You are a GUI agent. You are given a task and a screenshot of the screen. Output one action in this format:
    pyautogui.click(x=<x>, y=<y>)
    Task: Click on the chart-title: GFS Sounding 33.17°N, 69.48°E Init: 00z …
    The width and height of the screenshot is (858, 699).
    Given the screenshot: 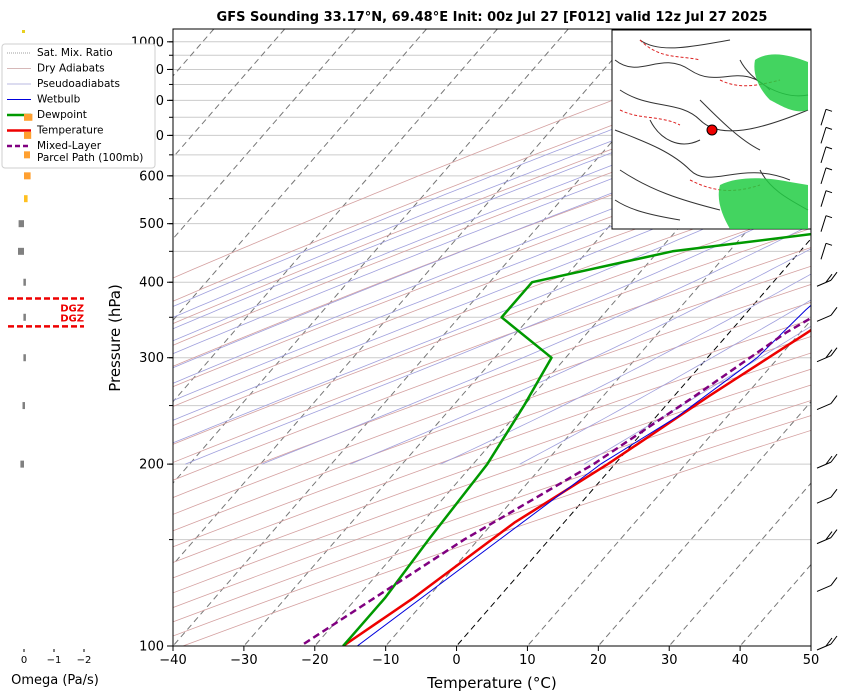 What is the action you would take?
    pyautogui.click(x=492, y=17)
    